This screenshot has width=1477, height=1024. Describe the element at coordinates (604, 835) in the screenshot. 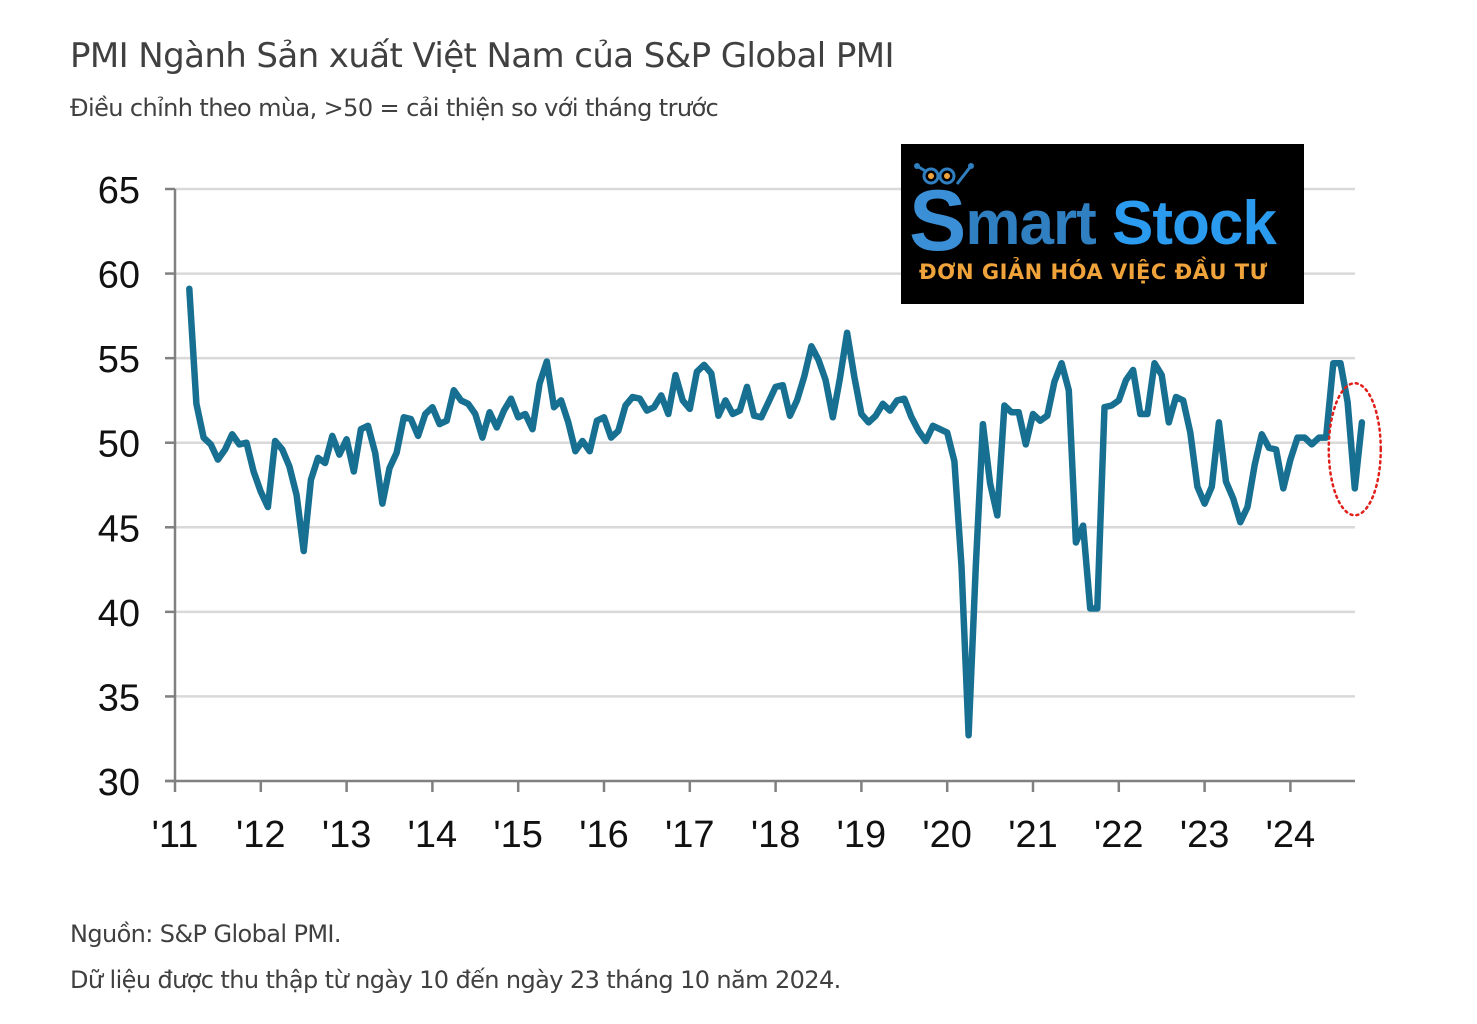

I see `x-tick-label: '16` at that location.